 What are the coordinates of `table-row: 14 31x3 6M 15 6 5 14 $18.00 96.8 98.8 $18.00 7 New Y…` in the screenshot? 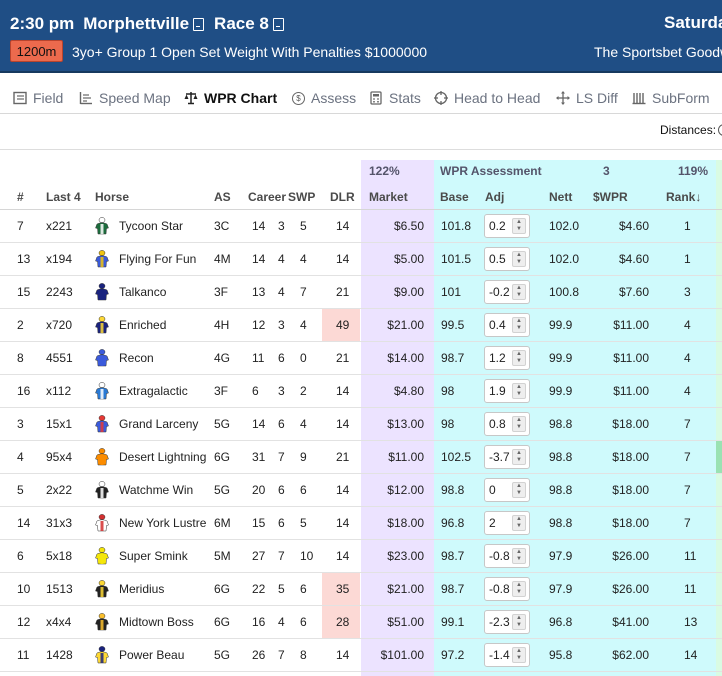 It's located at (361, 523).